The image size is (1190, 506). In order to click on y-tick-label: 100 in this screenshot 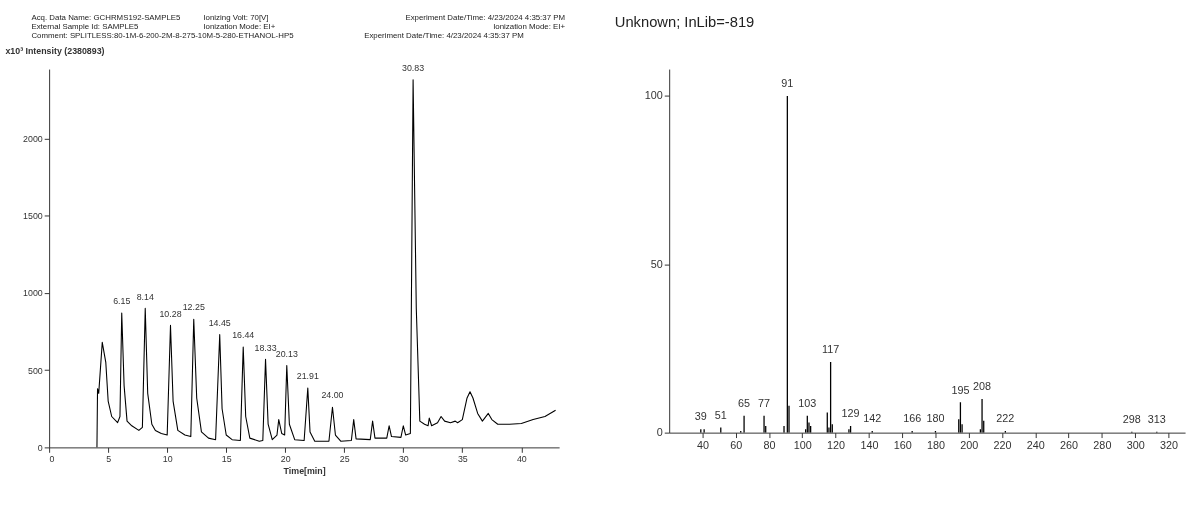, I will do `click(653, 95)`.